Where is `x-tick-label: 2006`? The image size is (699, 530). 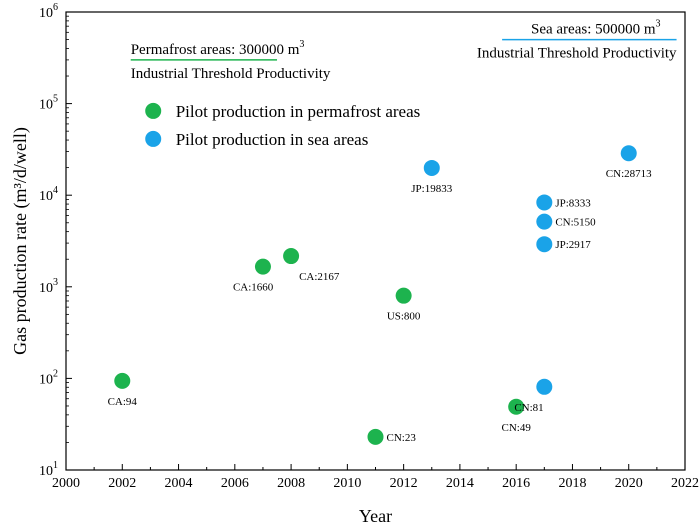
x-tick-label: 2006 is located at coordinates (235, 483).